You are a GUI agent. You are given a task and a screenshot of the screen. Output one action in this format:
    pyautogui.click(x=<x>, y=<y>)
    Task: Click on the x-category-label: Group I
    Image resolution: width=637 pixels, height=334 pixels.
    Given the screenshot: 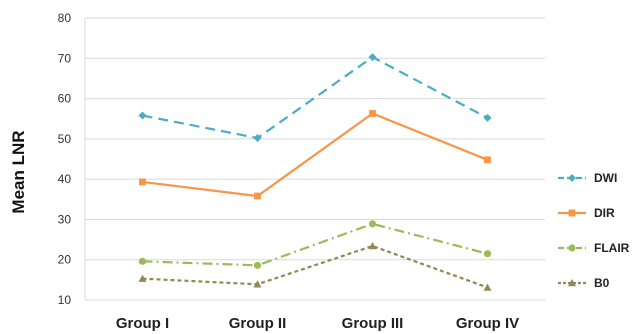 What is the action you would take?
    pyautogui.click(x=142, y=323)
    